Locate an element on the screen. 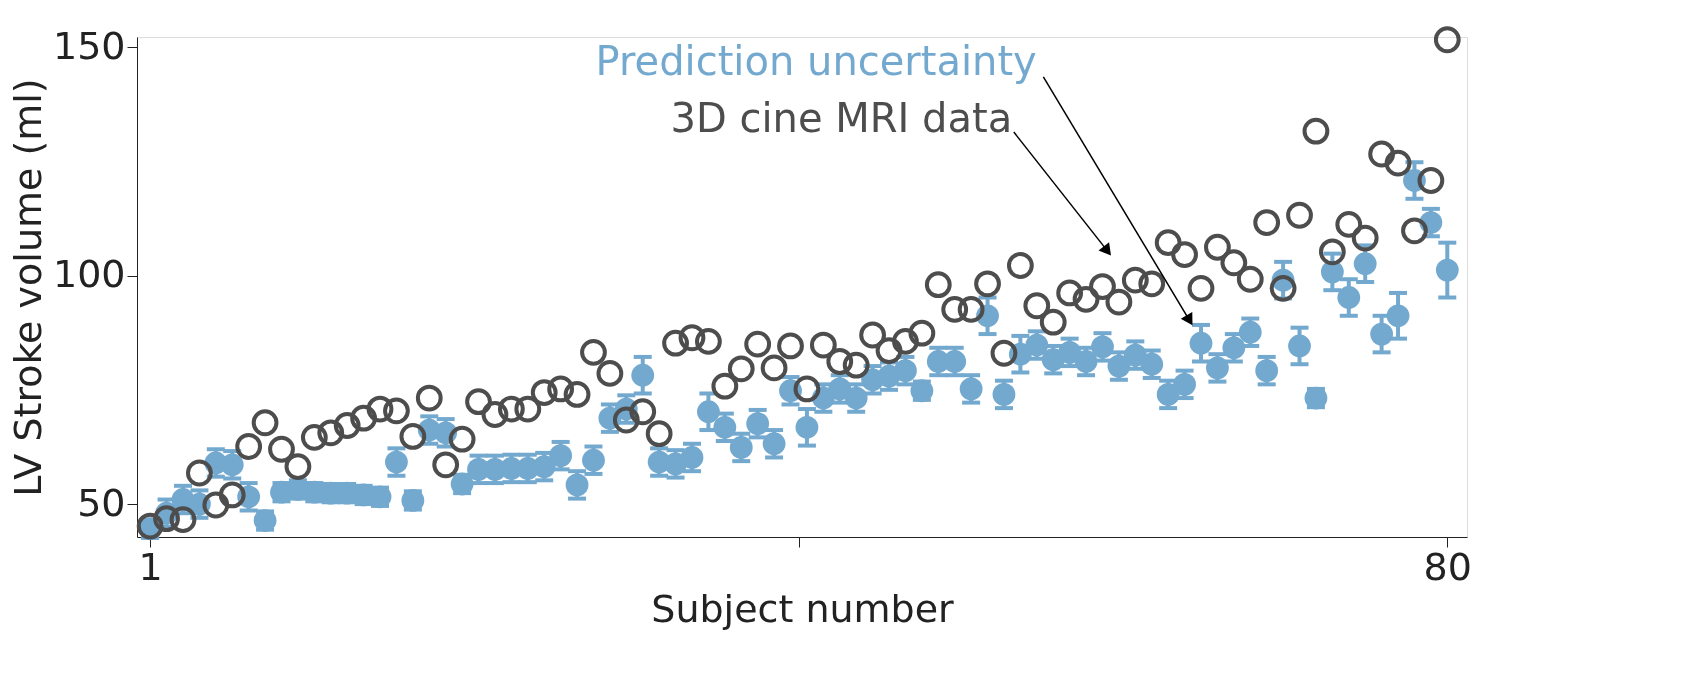 Image resolution: width=1681 pixels, height=691 pixels. y-tick-label: 150 is located at coordinates (89, 45).